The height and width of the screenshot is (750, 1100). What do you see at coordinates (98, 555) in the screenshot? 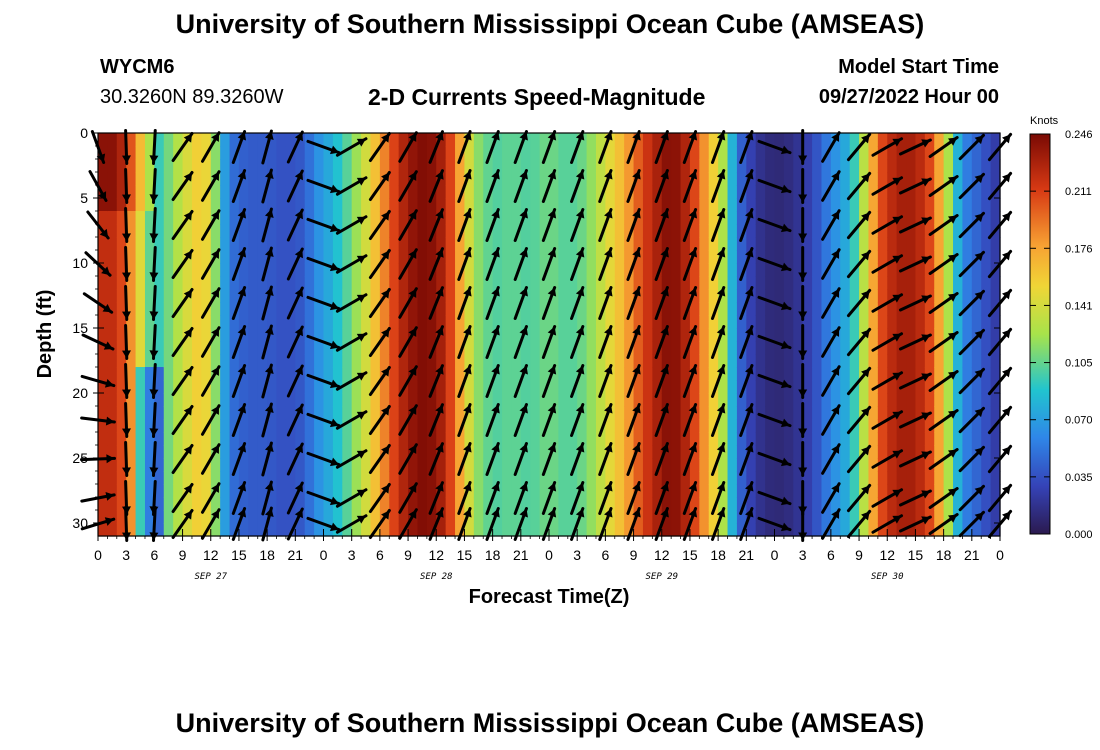
I see `x-tick-label: 0` at bounding box center [98, 555].